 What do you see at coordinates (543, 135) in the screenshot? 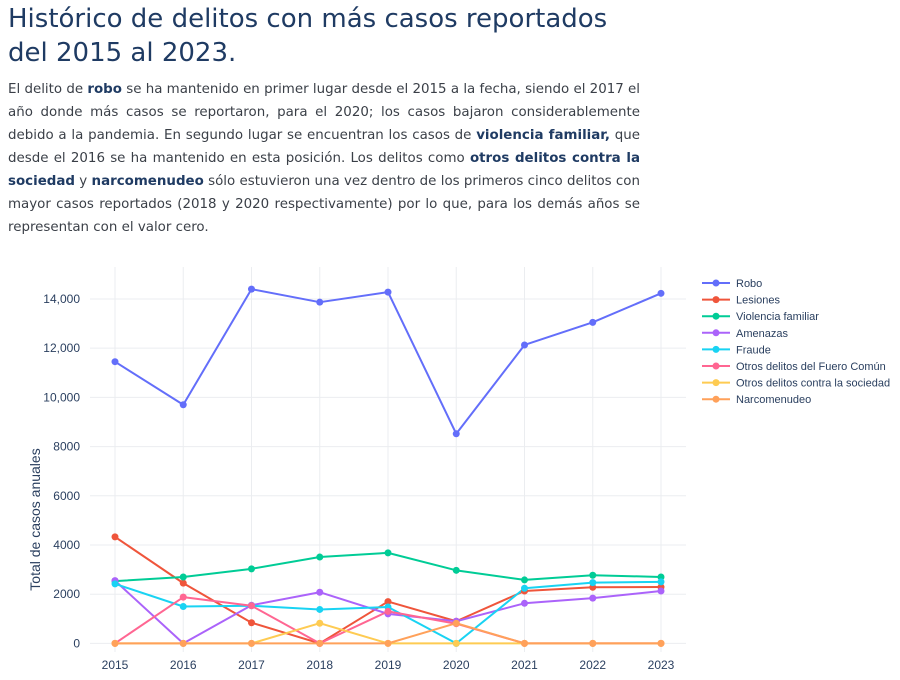
I see `description-emphasis: violencia familiar,` at bounding box center [543, 135].